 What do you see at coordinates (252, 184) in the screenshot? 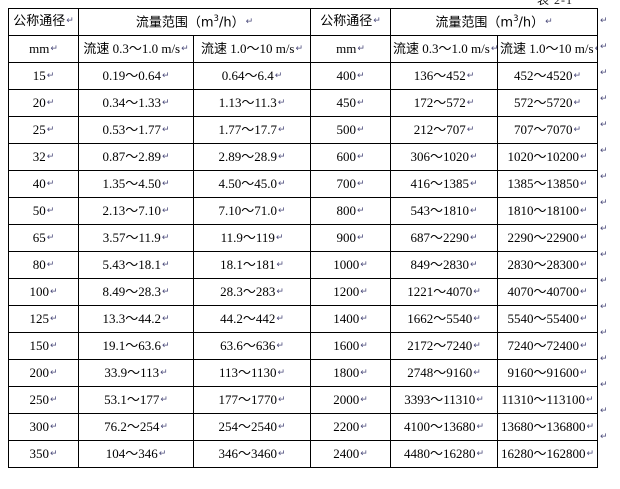
I see `cell-flow-high-left: 4.50～45.0↵` at bounding box center [252, 184].